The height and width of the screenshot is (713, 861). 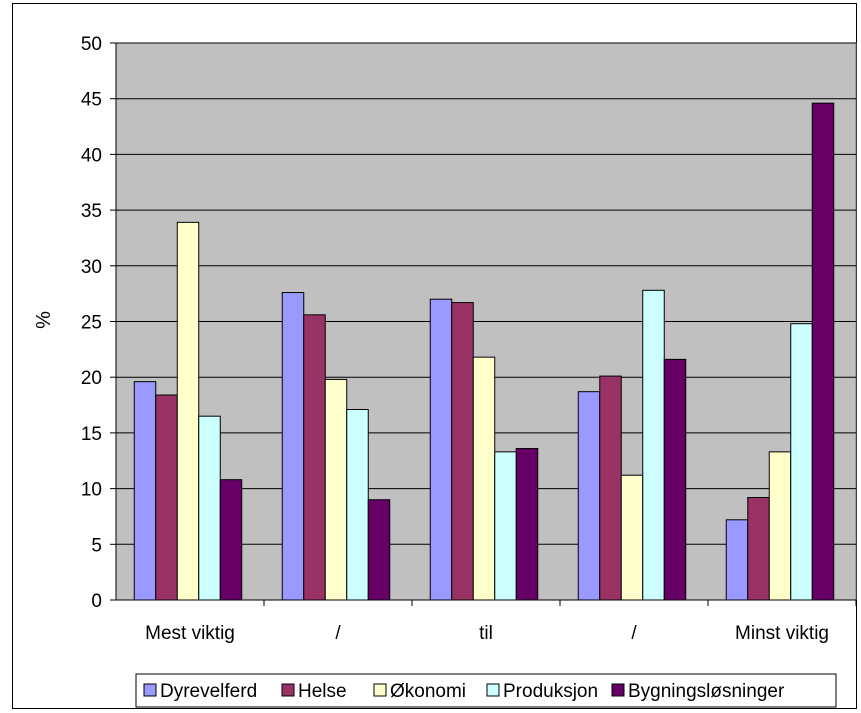 What do you see at coordinates (44, 320) in the screenshot?
I see `y-axis-title: %` at bounding box center [44, 320].